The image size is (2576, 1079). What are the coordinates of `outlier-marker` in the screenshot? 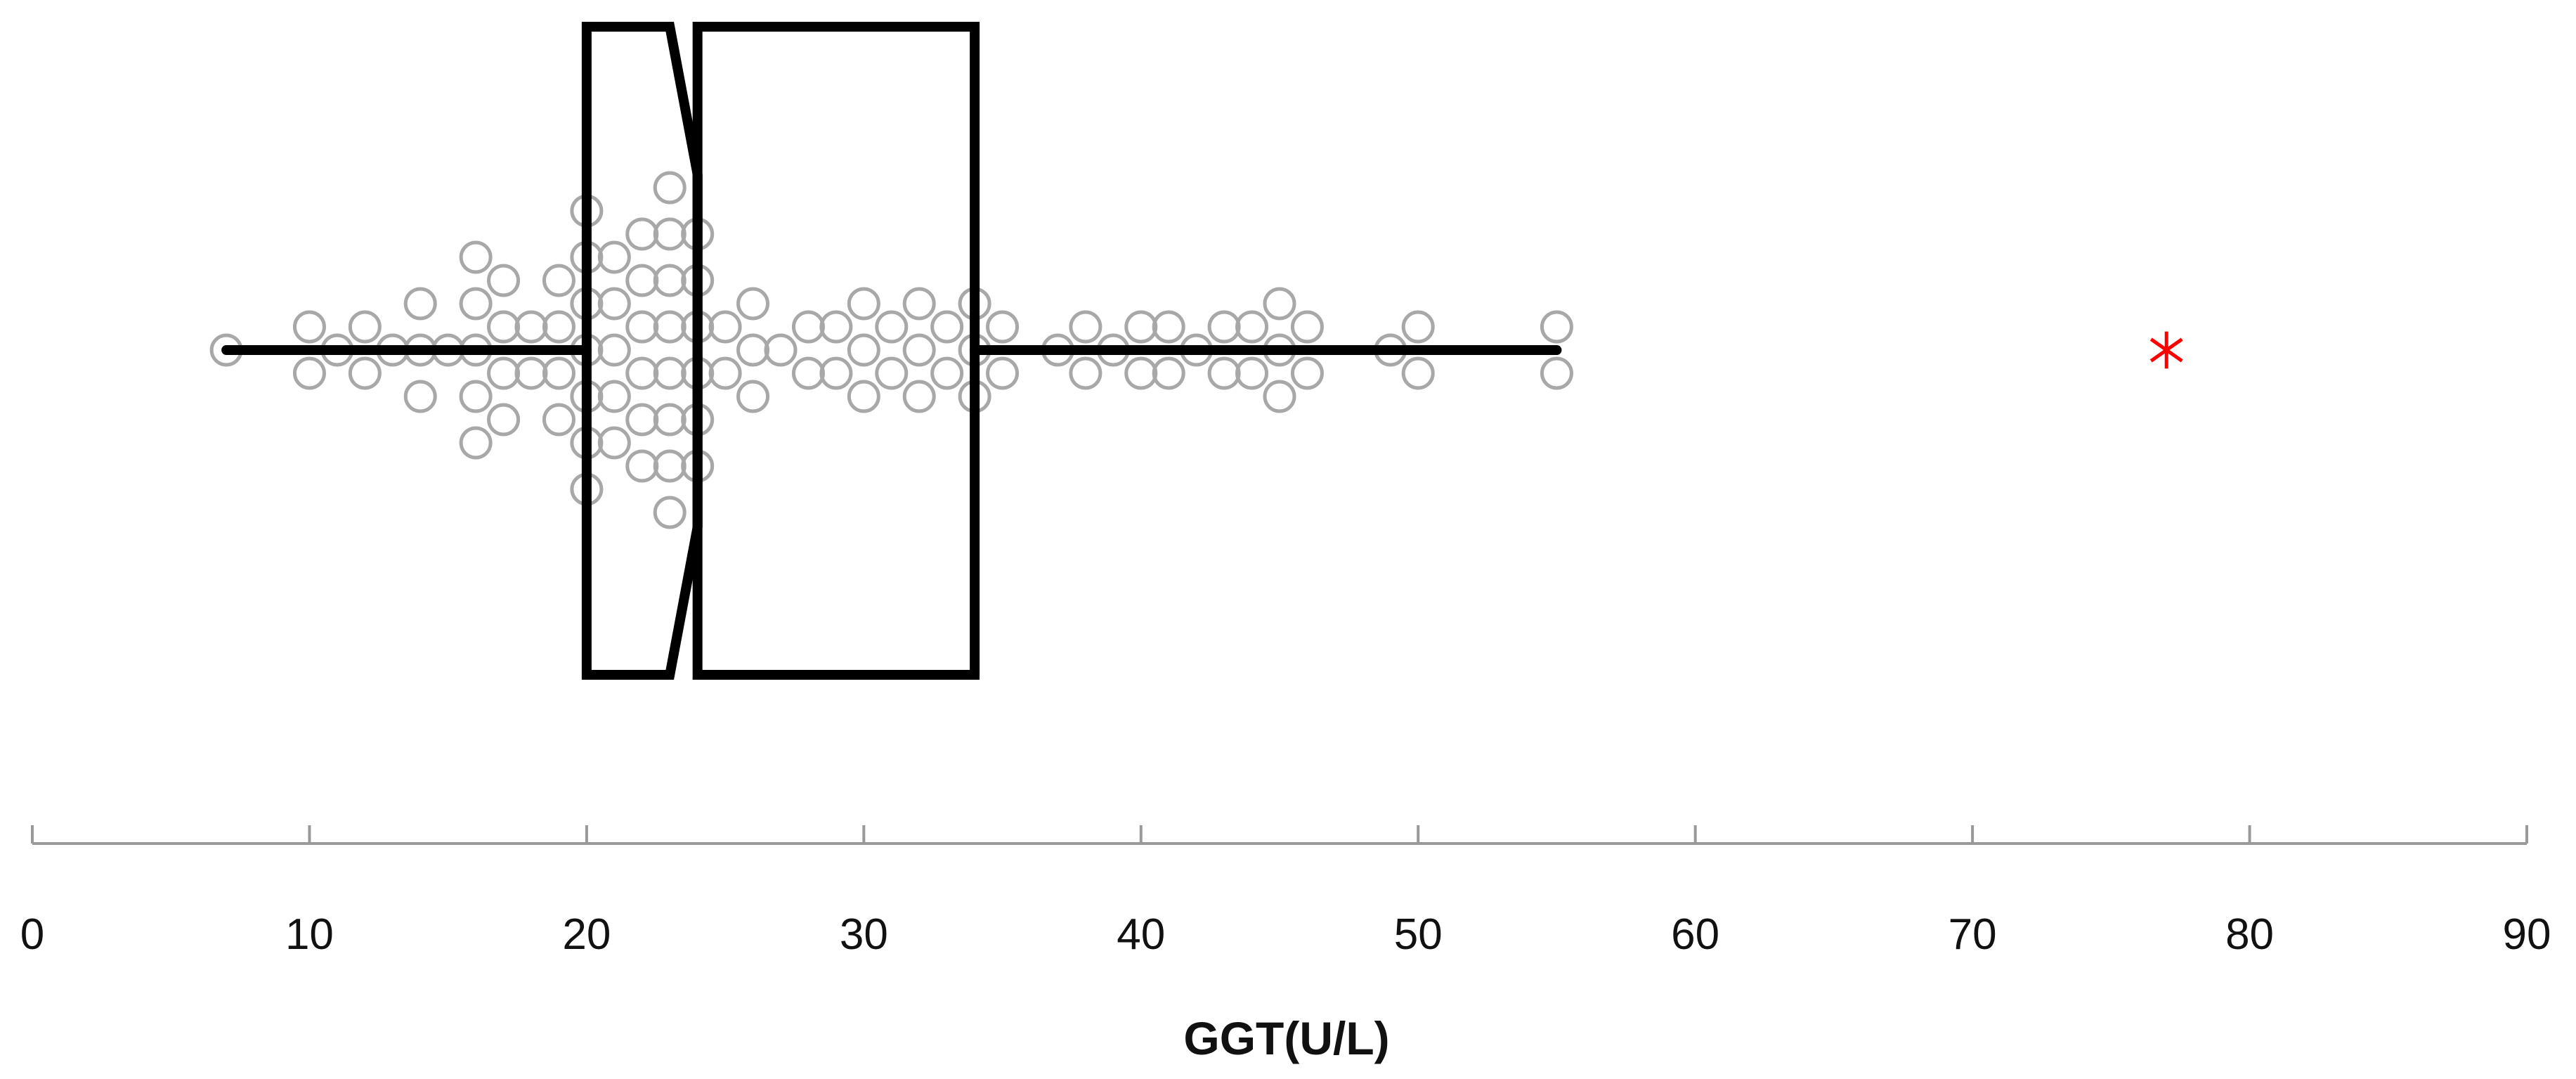 It's located at (2166, 350).